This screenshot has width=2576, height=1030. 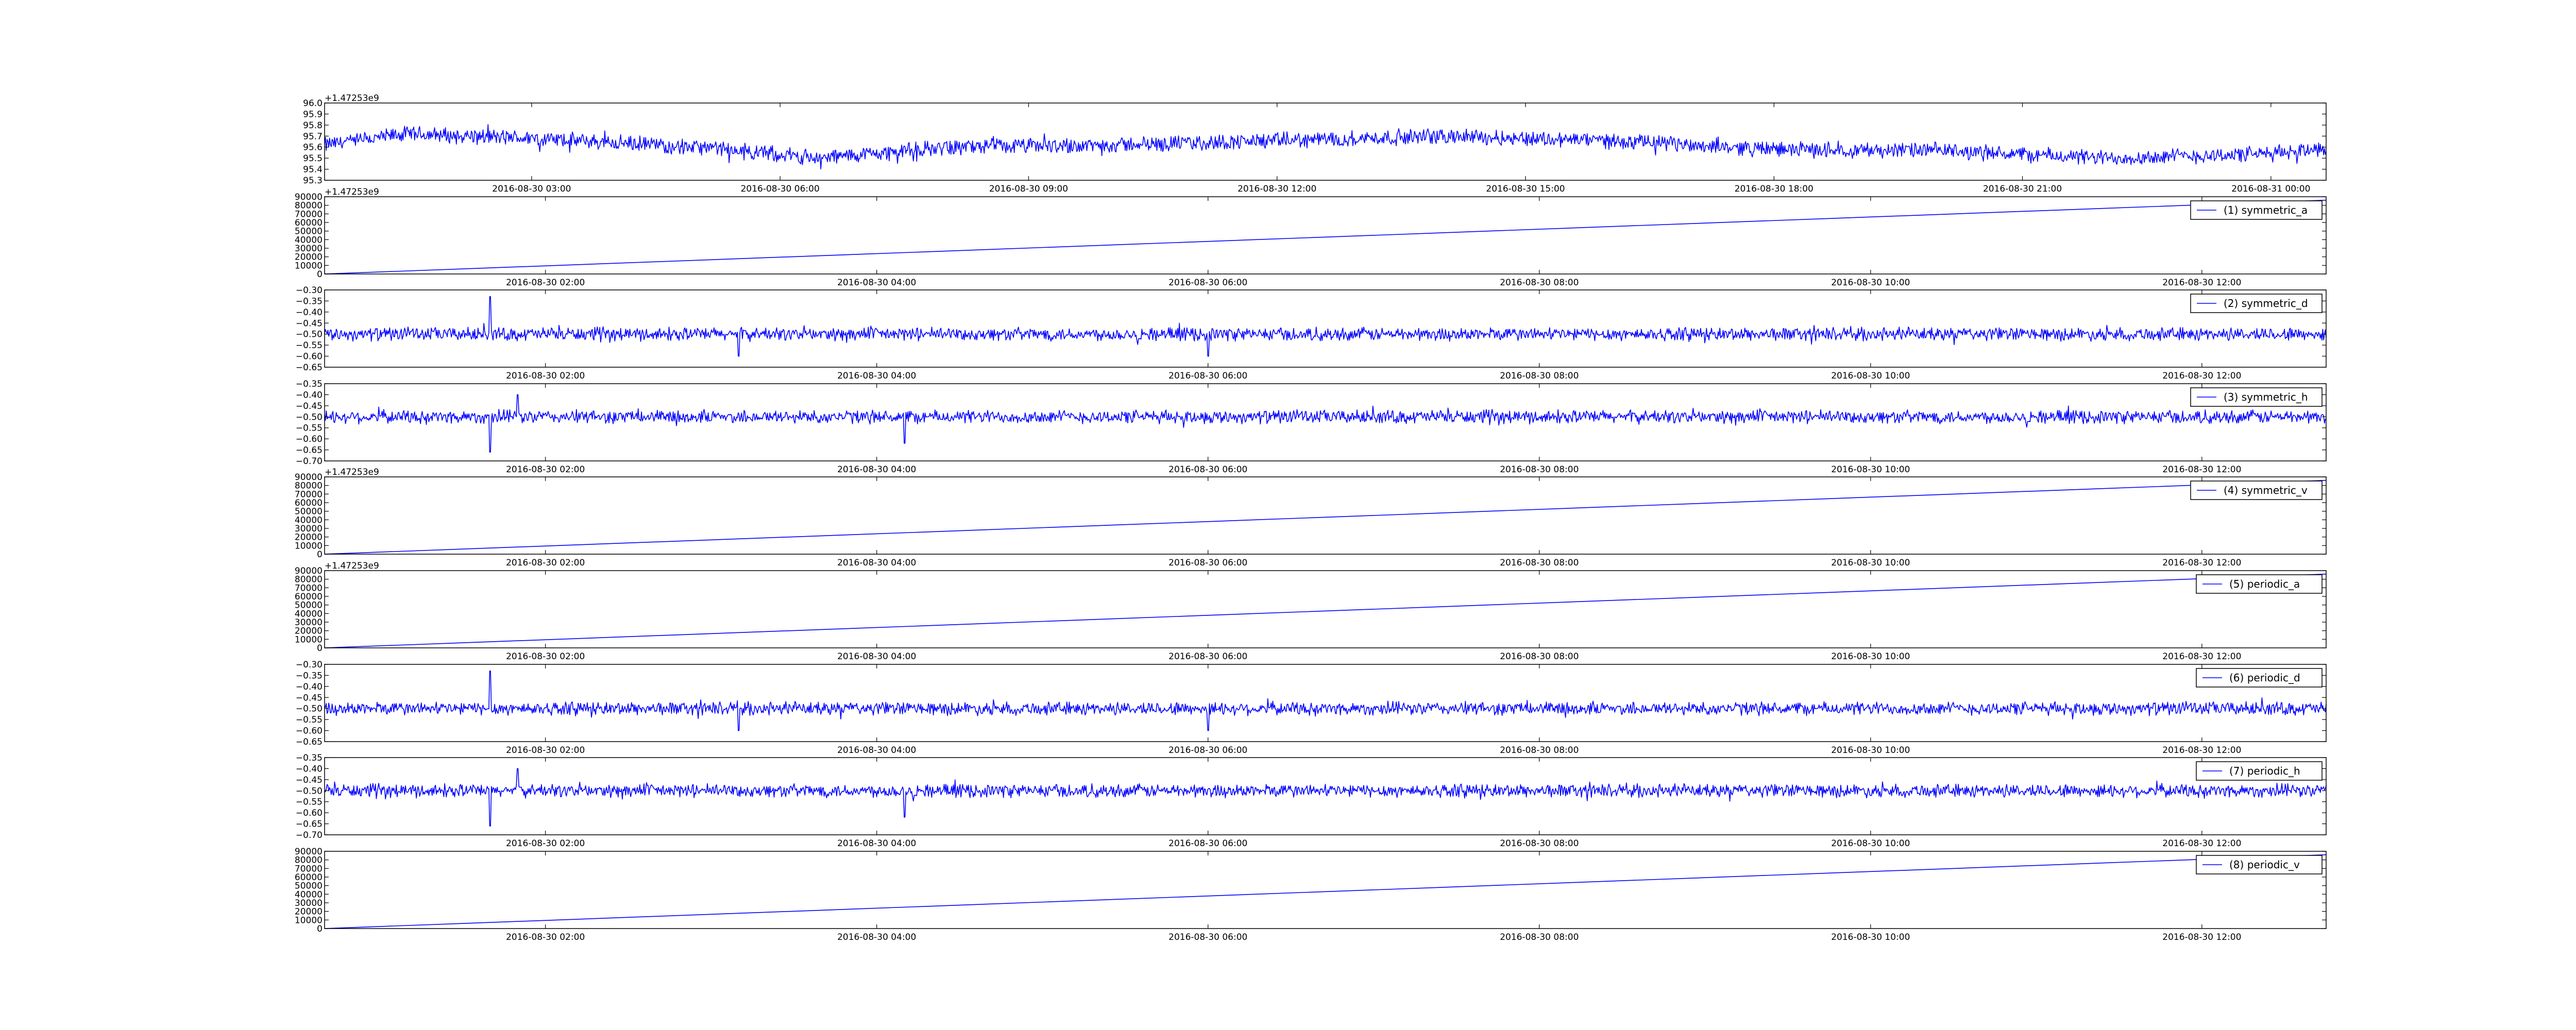 What do you see at coordinates (313, 137) in the screenshot?
I see `y-tick-label: 95.7` at bounding box center [313, 137].